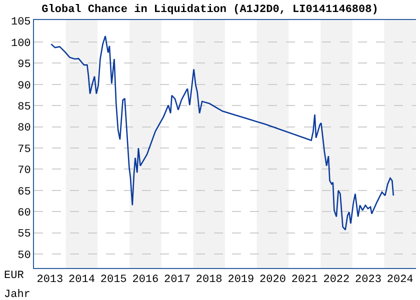  Describe the element at coordinates (336, 280) in the screenshot. I see `x-tick-label: 2022` at that location.